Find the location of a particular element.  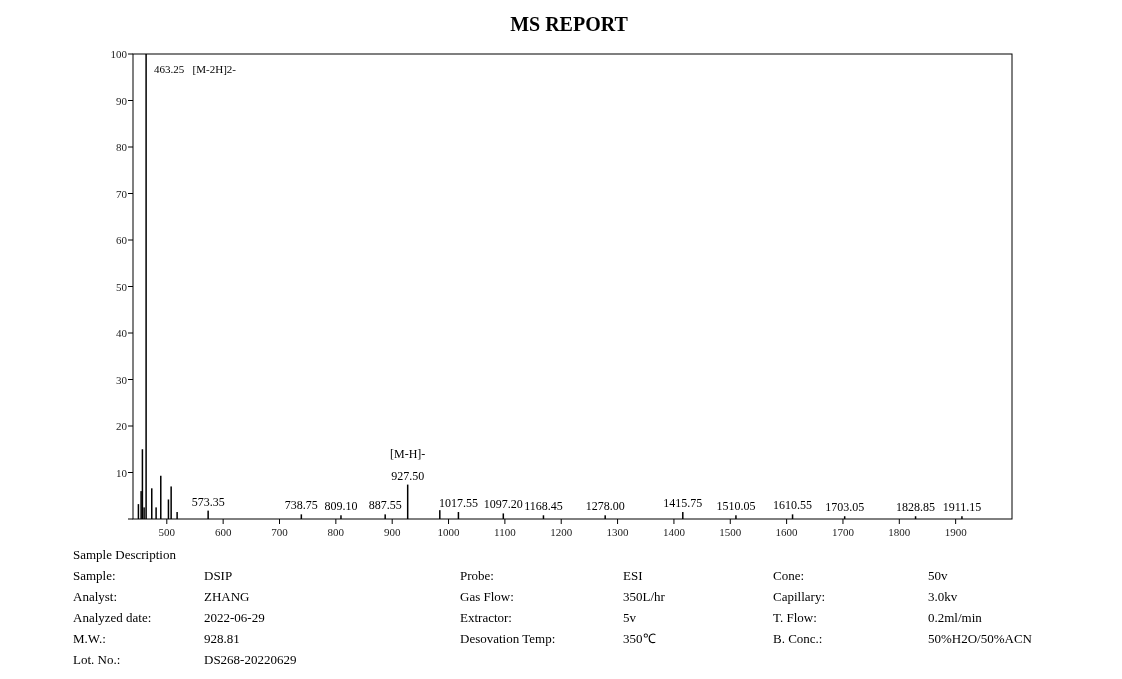

x-tick-label: 1100 is located at coordinates (505, 532).